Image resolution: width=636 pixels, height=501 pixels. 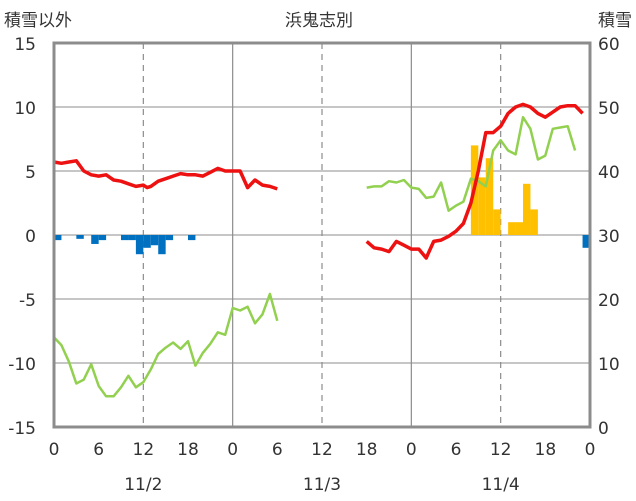 What do you see at coordinates (501, 485) in the screenshot?
I see `date-label: 11/4` at bounding box center [501, 485].